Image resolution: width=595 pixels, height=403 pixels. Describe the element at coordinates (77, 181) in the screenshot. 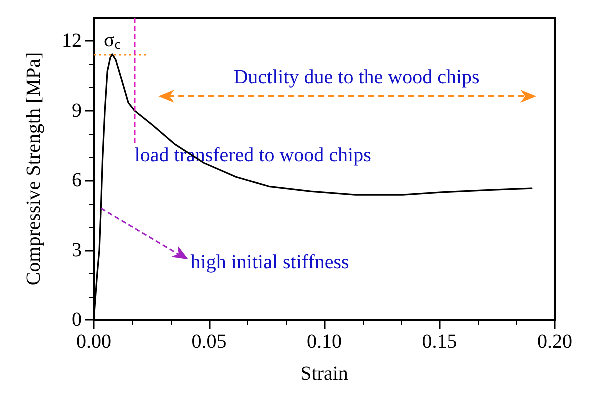

I see `y-tick-label: 6` at that location.